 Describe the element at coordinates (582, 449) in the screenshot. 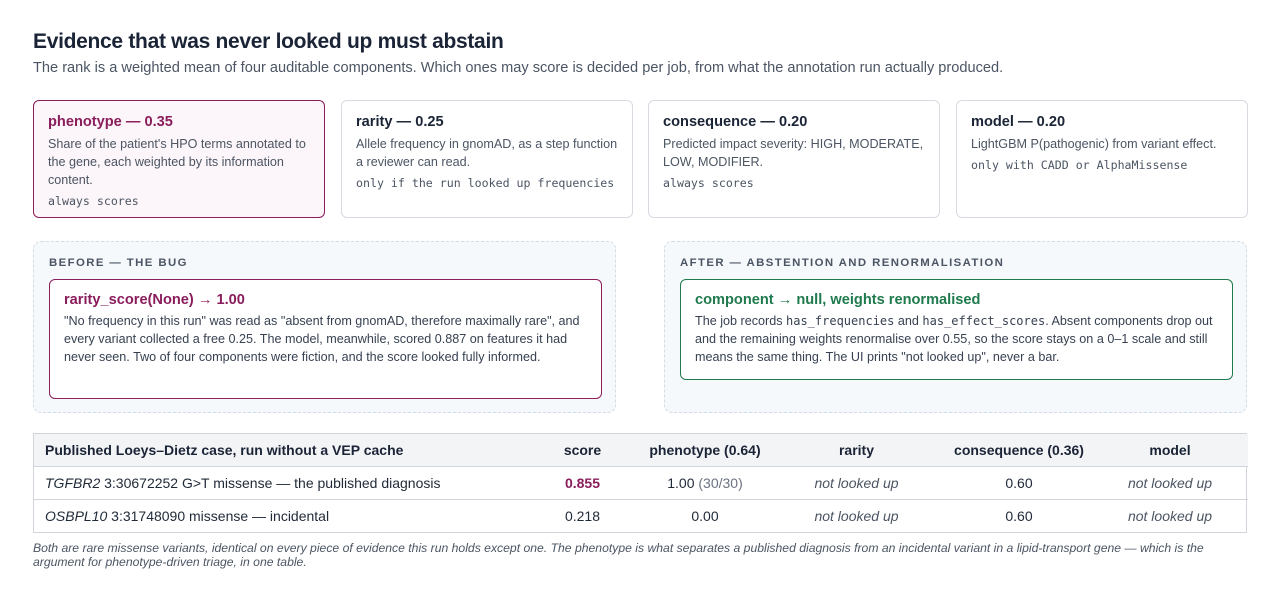

I see `column-header-score: score` at that location.